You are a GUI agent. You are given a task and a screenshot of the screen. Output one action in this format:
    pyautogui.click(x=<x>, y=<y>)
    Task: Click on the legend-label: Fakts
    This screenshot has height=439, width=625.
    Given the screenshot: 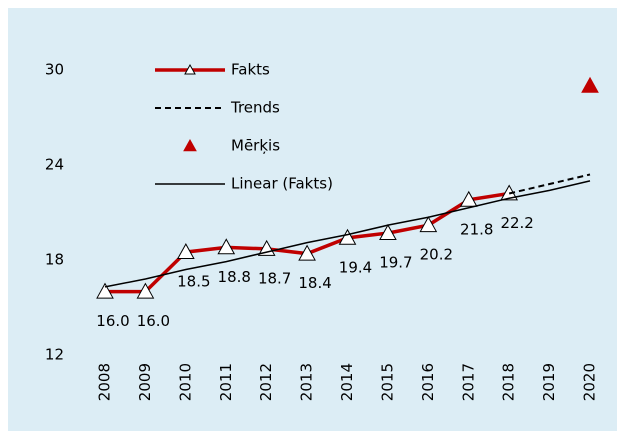 What is the action you would take?
    pyautogui.click(x=250, y=70)
    